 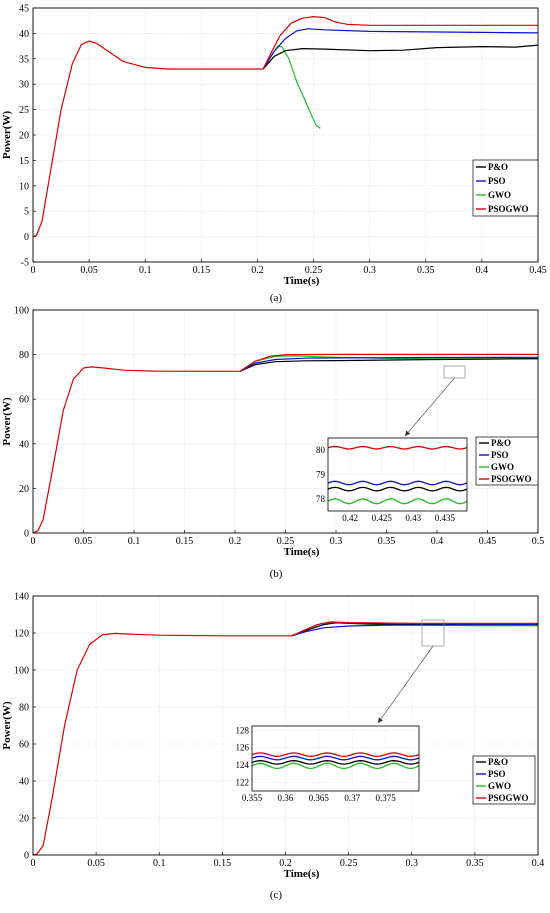 I want to click on inset-y-tick-label: 124, so click(x=243, y=765).